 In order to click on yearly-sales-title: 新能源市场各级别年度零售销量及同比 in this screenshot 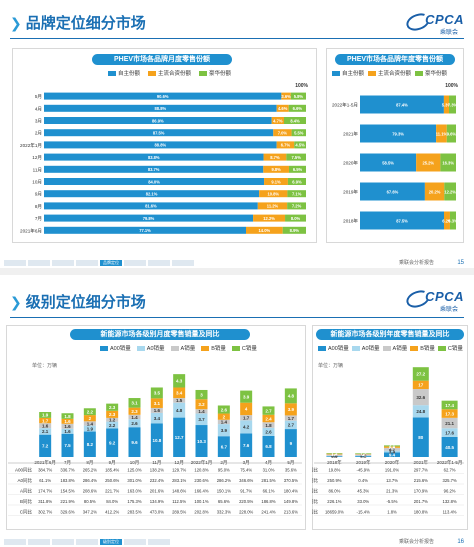, I will do `click(390, 334)`.